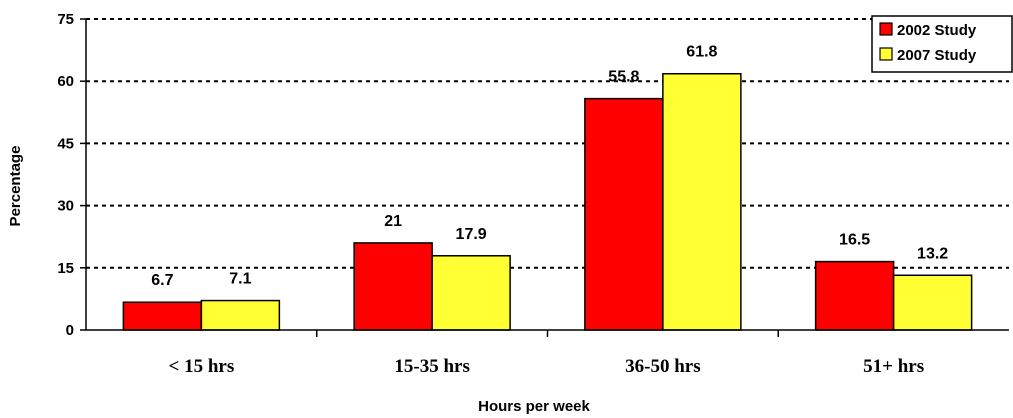 The width and height of the screenshot is (1013, 418). Describe the element at coordinates (893, 366) in the screenshot. I see `x-tick-label: 51+ hrs` at that location.